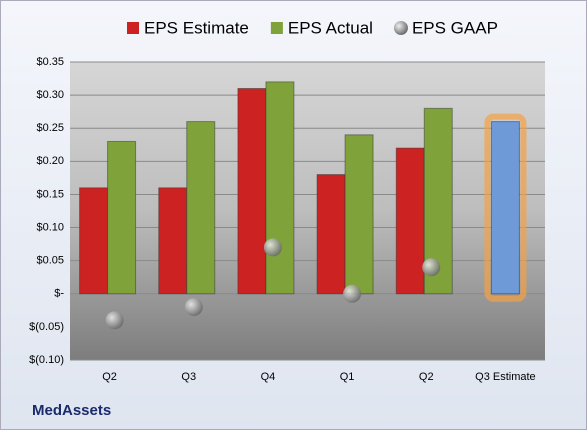 The width and height of the screenshot is (587, 435). Describe the element at coordinates (268, 377) in the screenshot. I see `x-tick-label: Q4` at that location.